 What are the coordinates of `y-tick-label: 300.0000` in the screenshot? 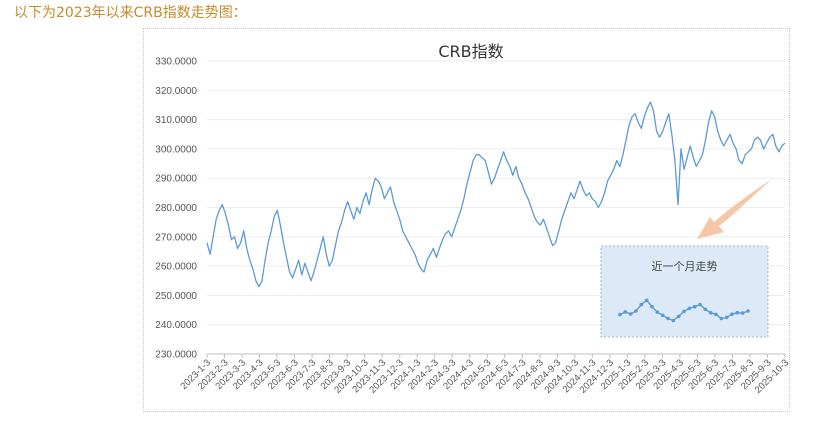 It's located at (176, 149).